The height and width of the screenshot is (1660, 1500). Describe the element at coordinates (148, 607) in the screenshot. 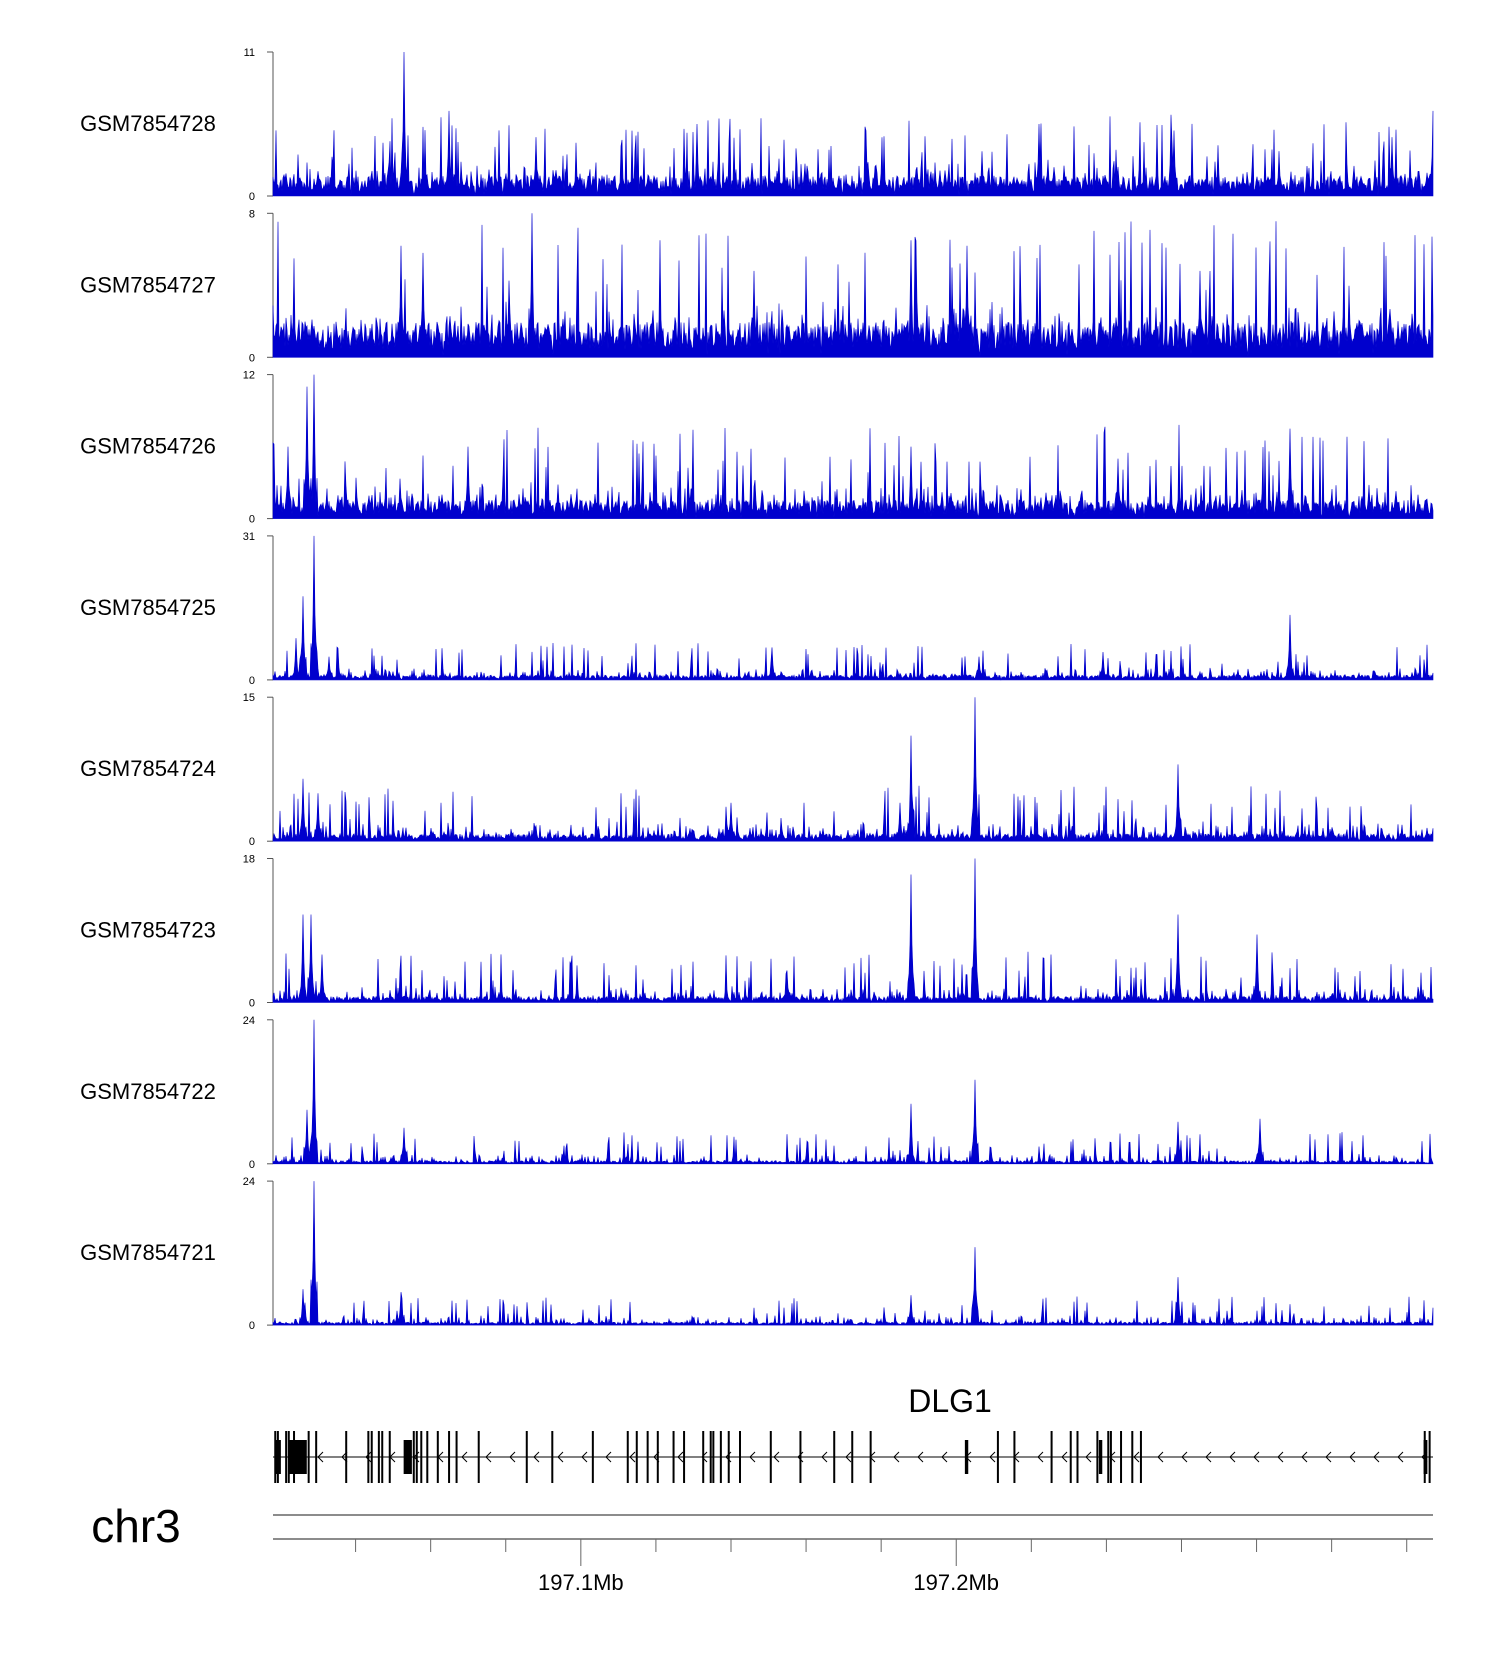

I see `track-label: GSM7854725` at that location.